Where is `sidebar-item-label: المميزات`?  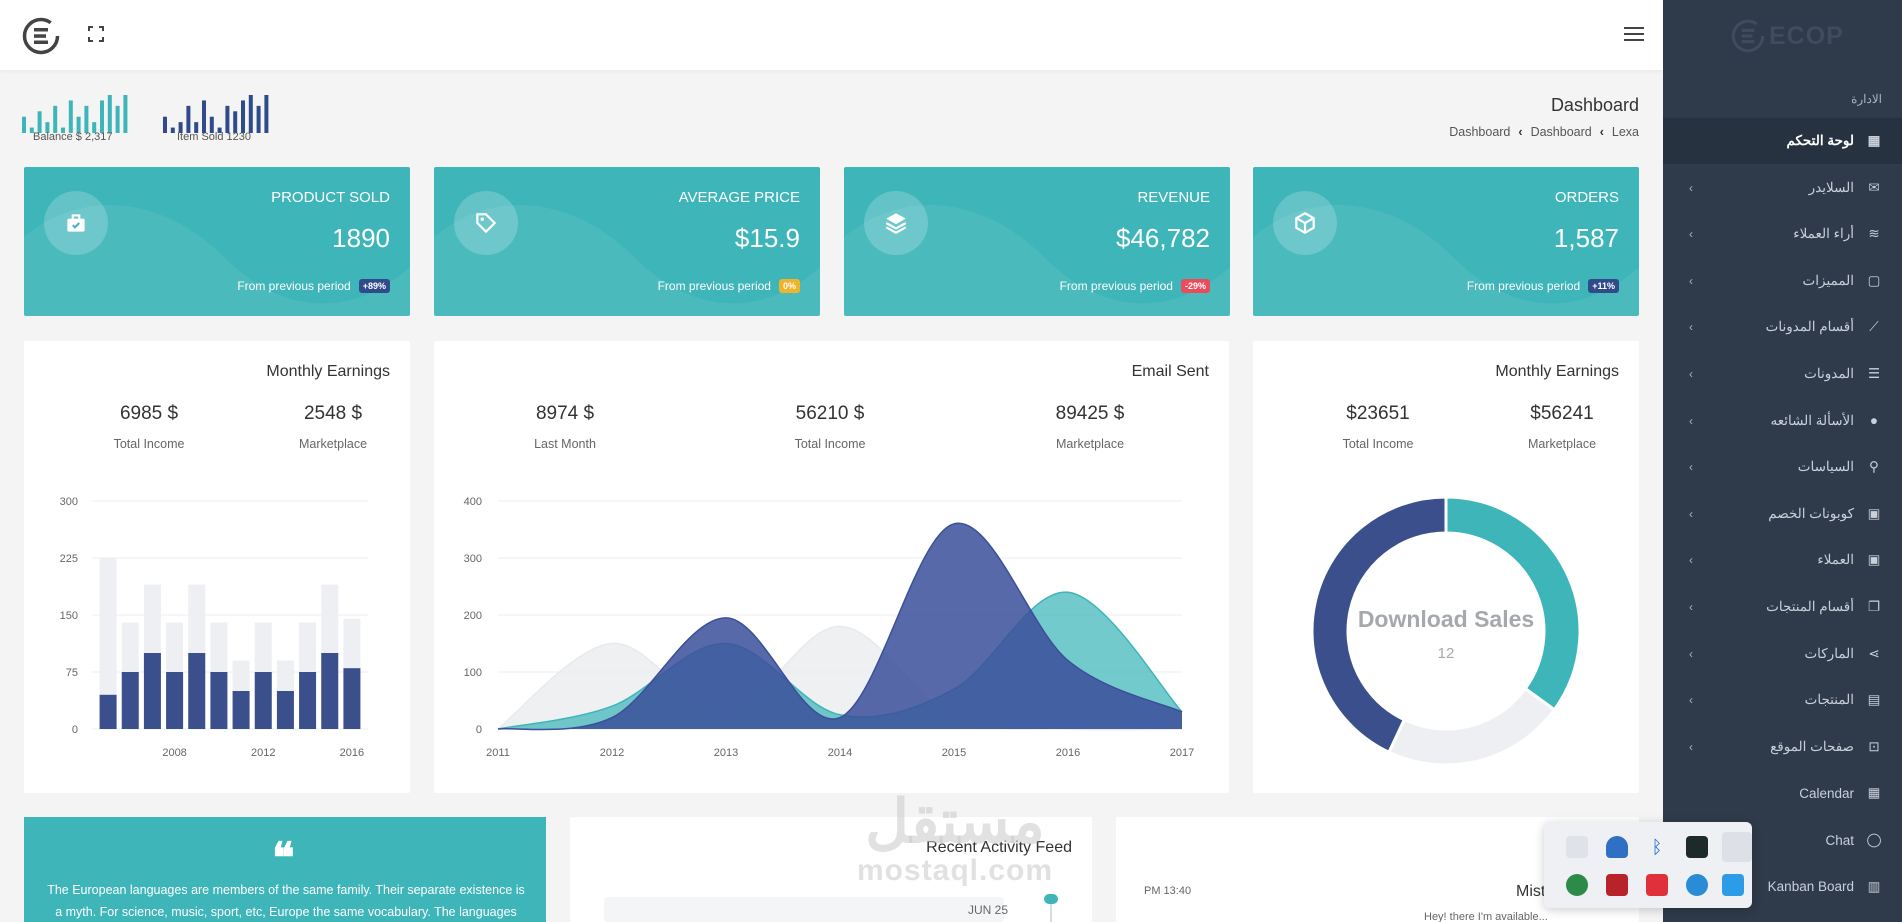 sidebar-item-label: المميزات is located at coordinates (1828, 280).